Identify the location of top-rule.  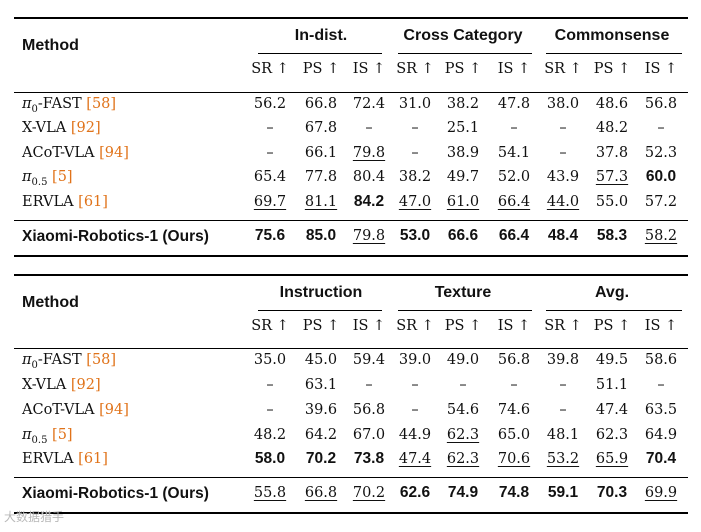
(351, 275).